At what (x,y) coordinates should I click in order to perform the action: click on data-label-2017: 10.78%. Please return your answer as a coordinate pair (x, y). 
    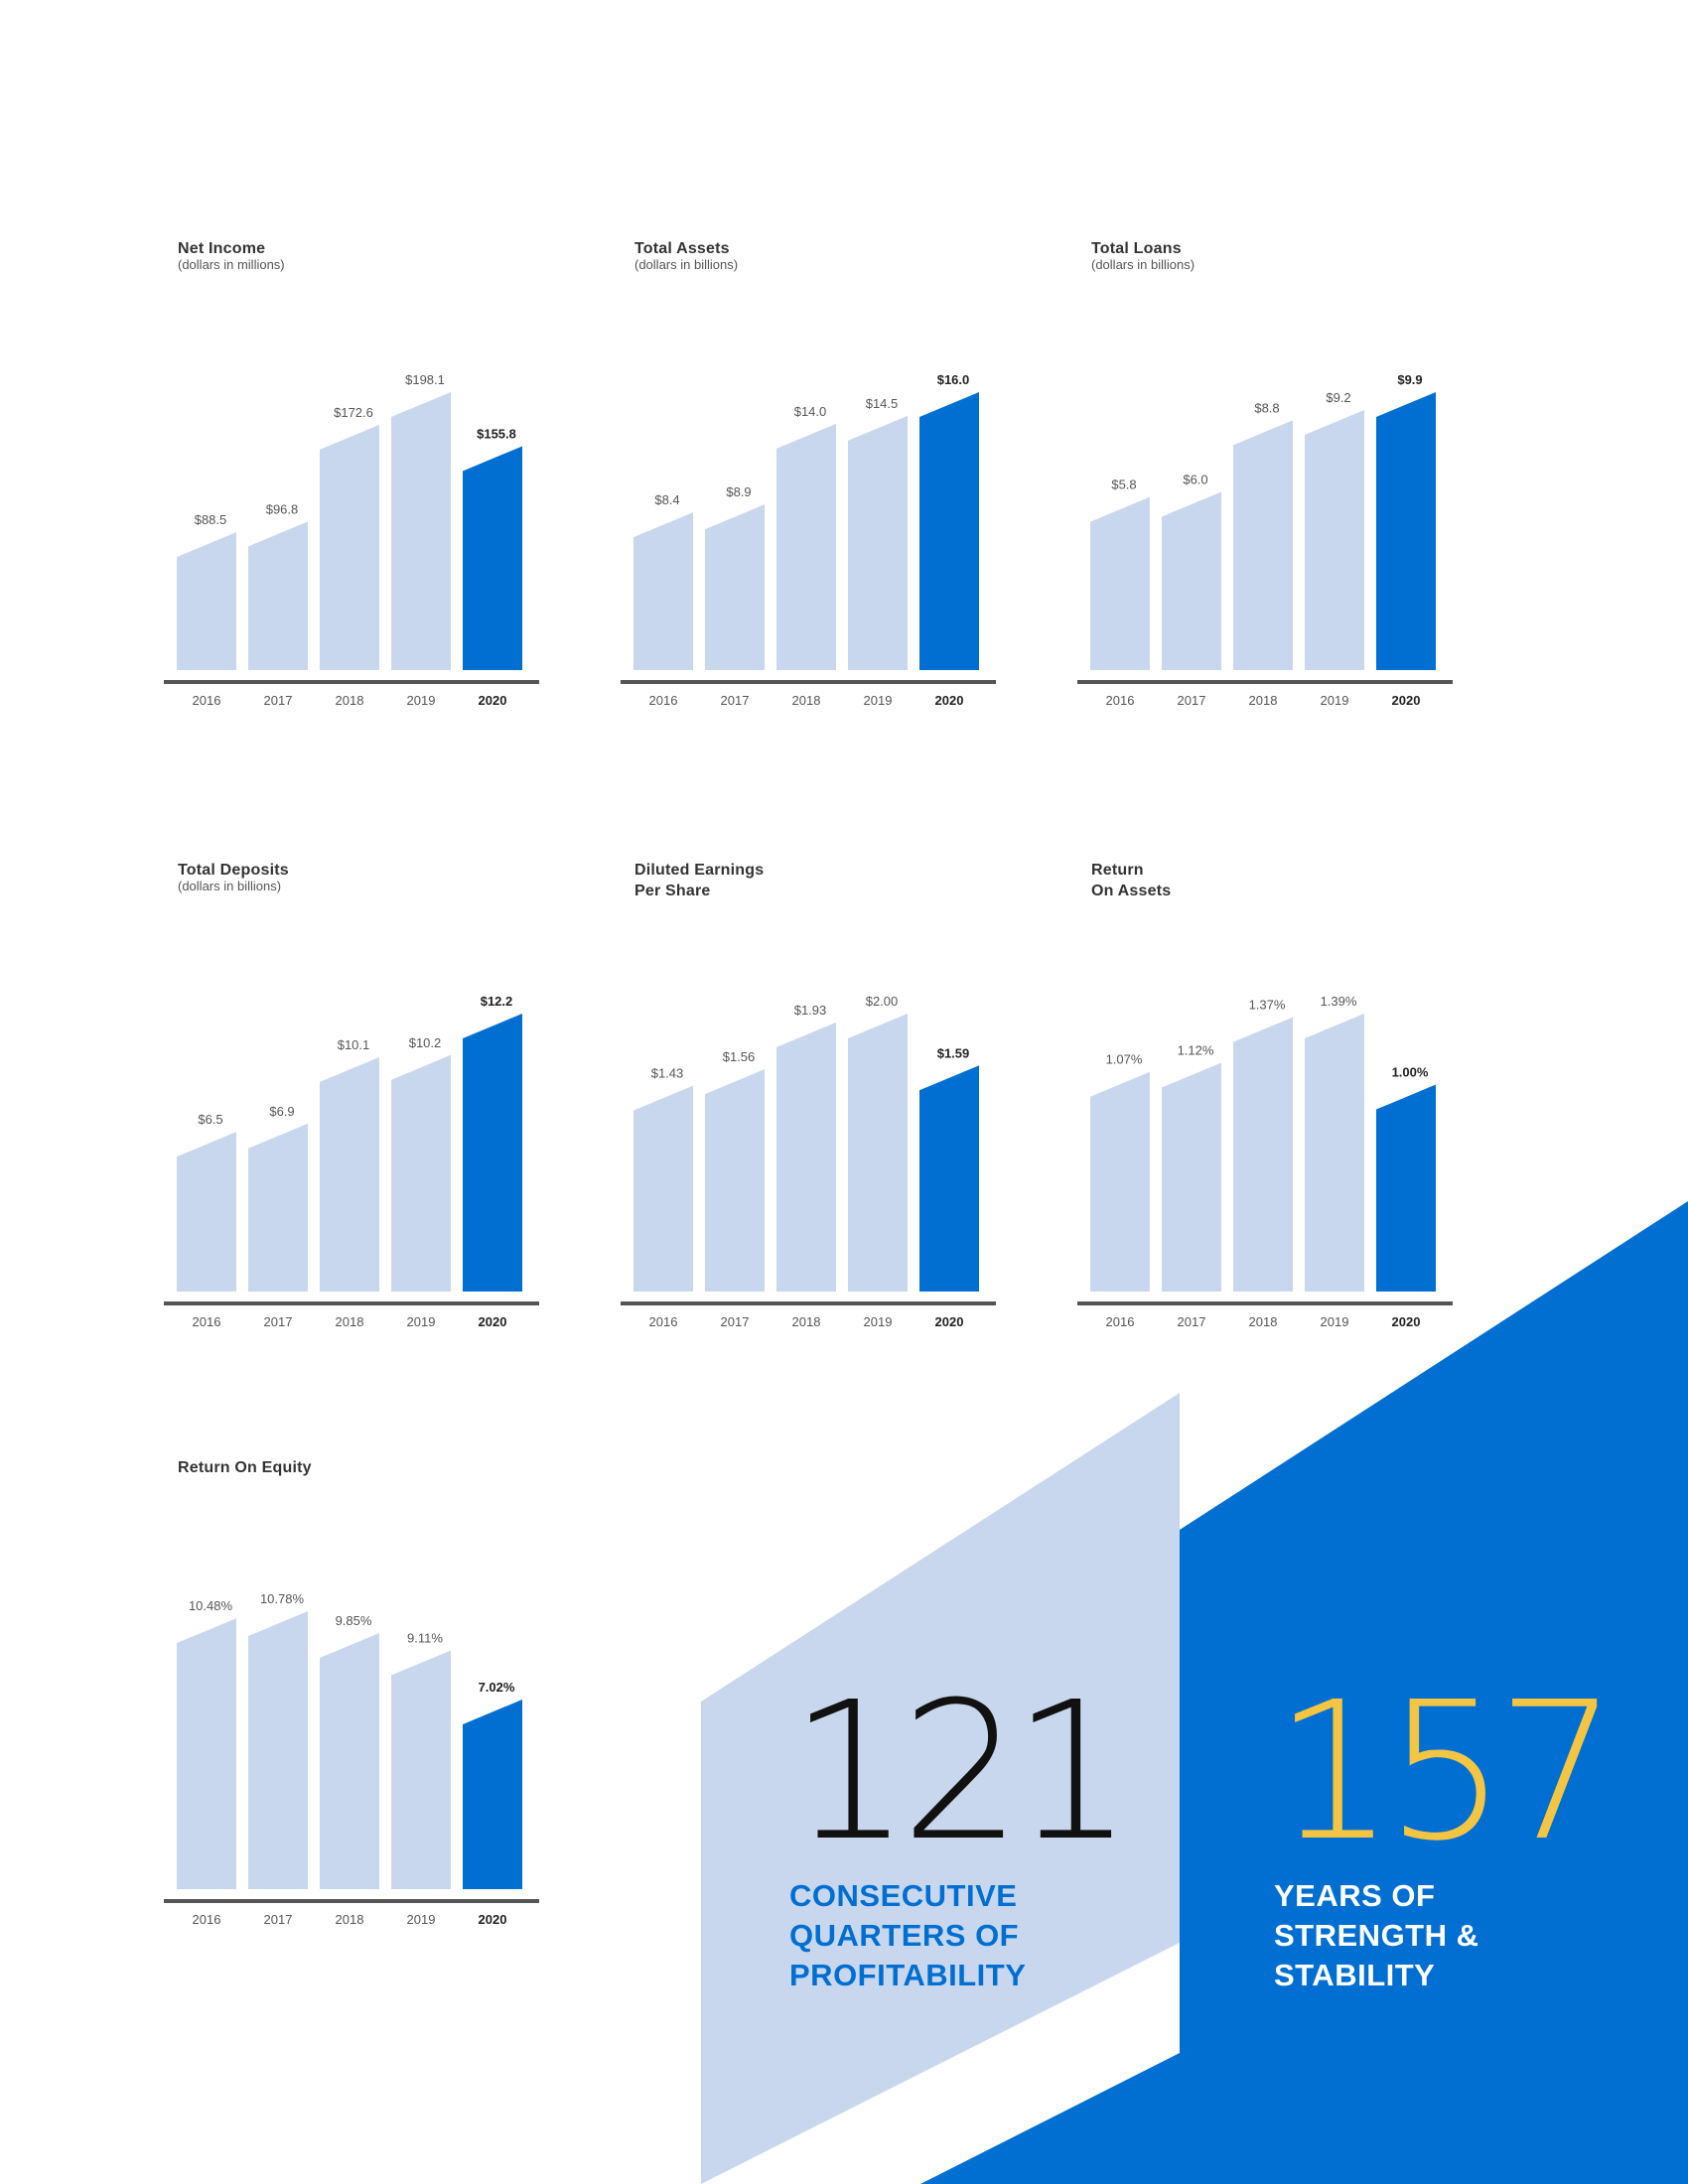
    Looking at the image, I should click on (282, 1598).